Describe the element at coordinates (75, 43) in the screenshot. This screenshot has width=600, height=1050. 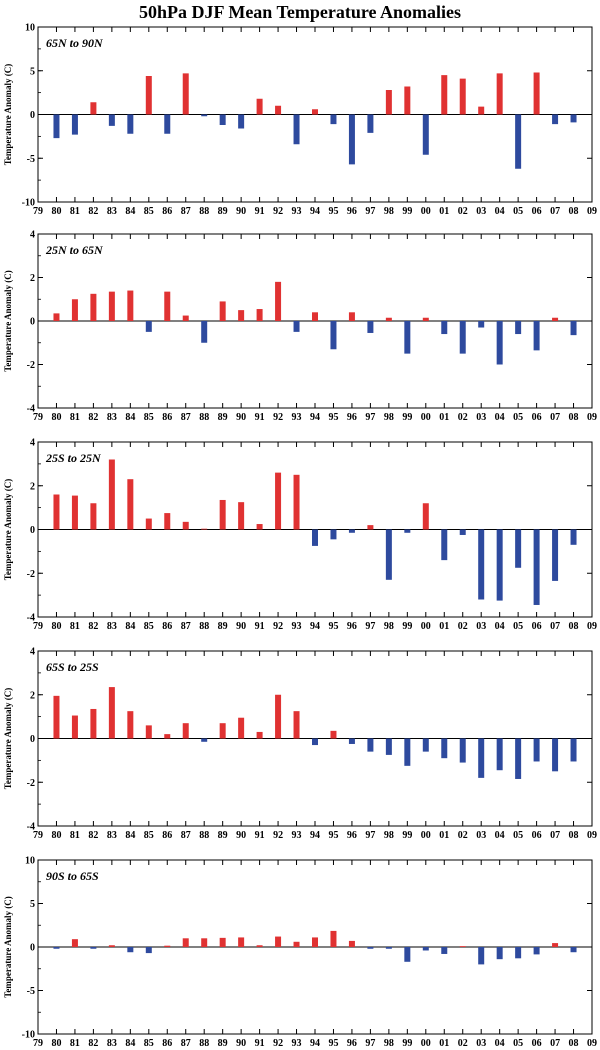
I see `region-label: 65N to 90N` at that location.